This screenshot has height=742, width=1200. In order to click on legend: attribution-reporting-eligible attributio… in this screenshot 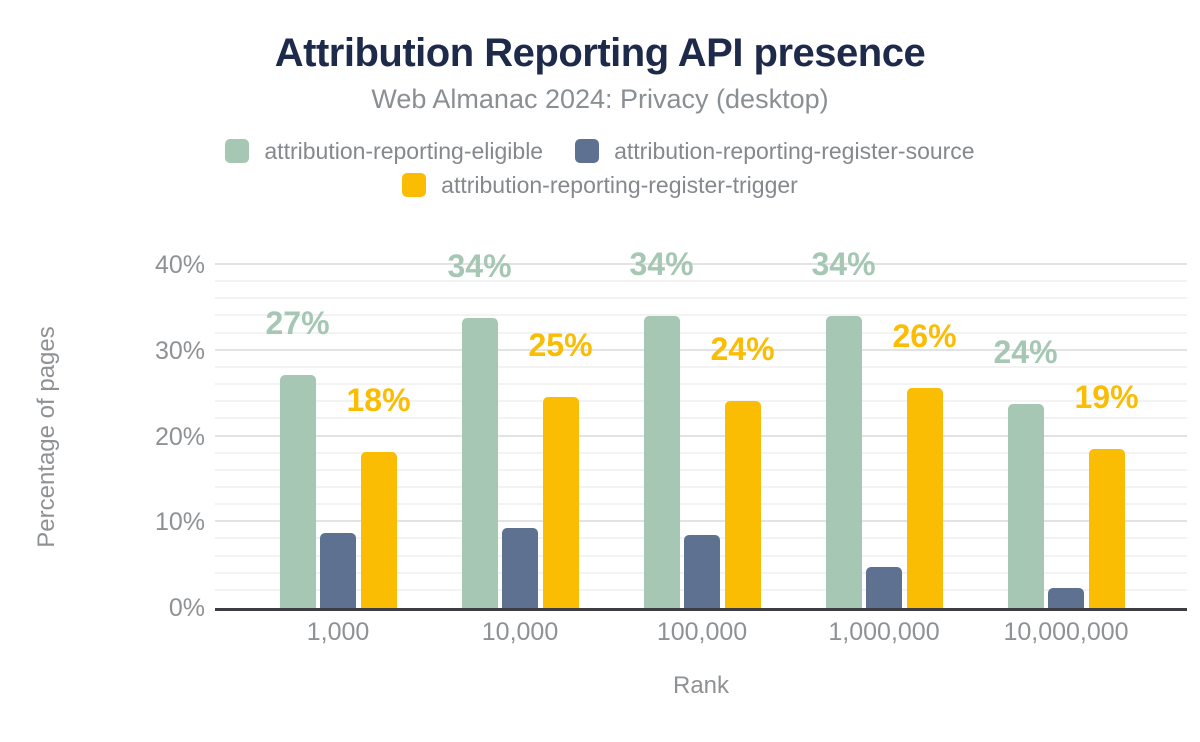, I will do `click(600, 168)`.